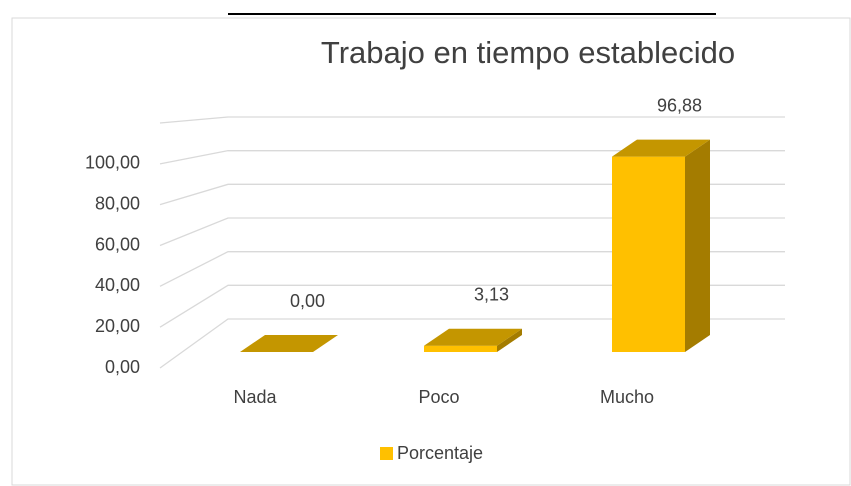  What do you see at coordinates (122, 367) in the screenshot?
I see `y-tick-label: 0,00` at bounding box center [122, 367].